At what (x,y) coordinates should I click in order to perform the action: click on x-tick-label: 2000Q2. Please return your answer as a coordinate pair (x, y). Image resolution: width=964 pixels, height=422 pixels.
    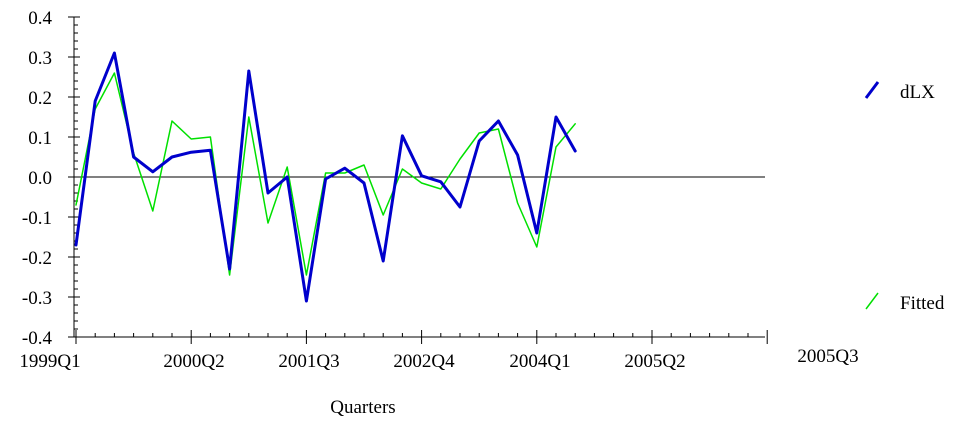
    Looking at the image, I should click on (193, 361).